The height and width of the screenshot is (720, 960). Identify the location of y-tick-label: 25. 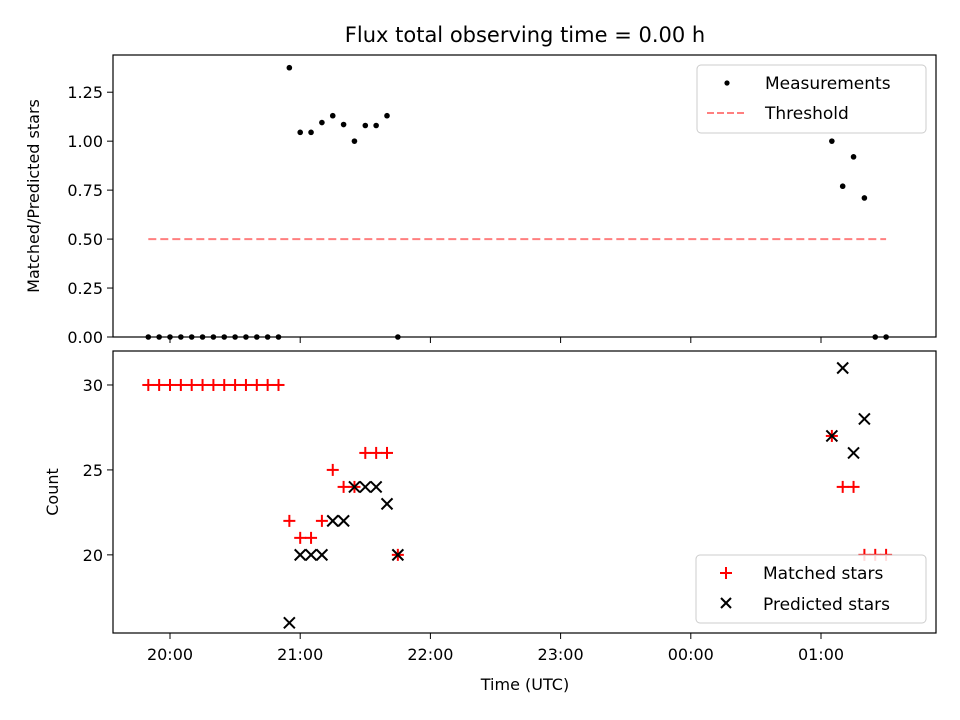
(93, 470).